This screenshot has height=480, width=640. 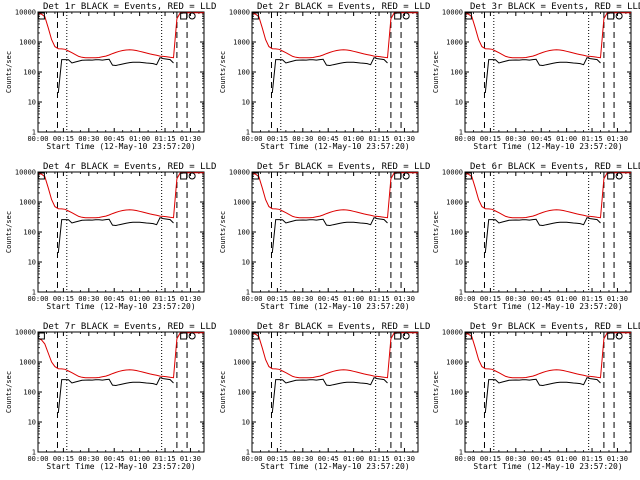 I want to click on panel-title: Det 5r BLACK = Events, RED = LLD, so click(x=343, y=167).